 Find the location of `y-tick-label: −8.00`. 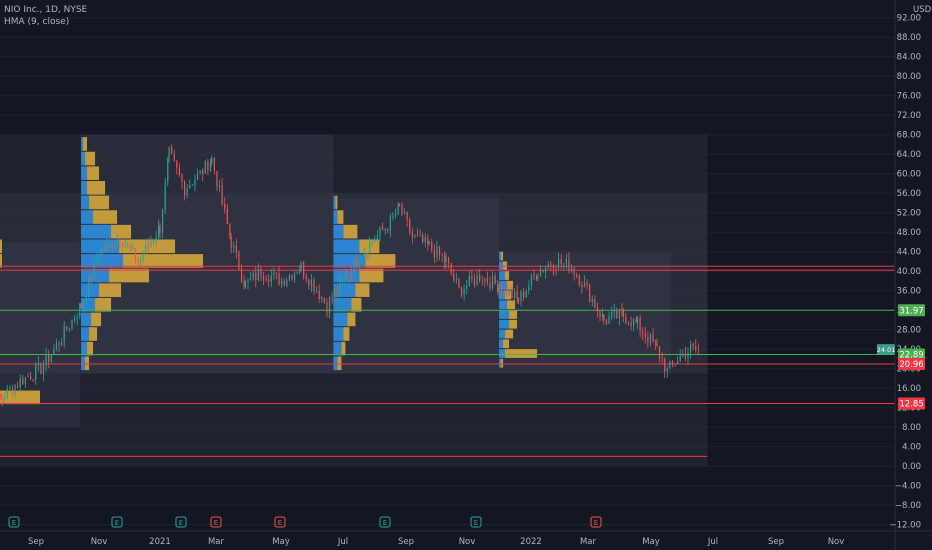

y-tick-label: −8.00 is located at coordinates (908, 506).